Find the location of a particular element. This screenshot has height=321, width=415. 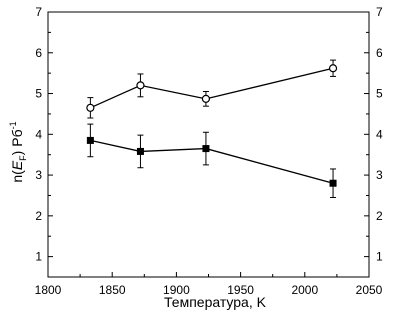

x-tick-label: 1950 is located at coordinates (240, 290).